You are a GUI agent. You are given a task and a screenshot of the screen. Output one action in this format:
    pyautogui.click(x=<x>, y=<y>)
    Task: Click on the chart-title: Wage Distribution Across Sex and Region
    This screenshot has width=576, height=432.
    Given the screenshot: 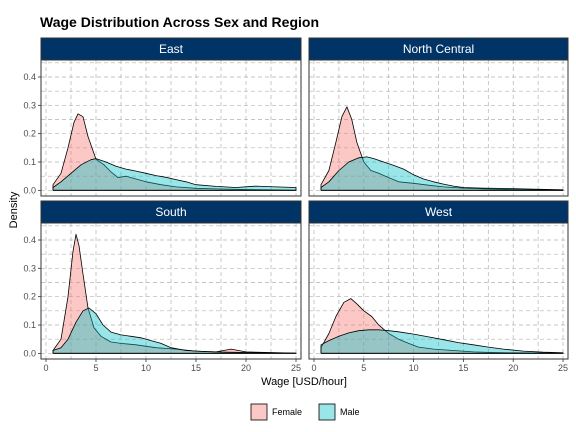 What is the action you would take?
    pyautogui.click(x=179, y=22)
    